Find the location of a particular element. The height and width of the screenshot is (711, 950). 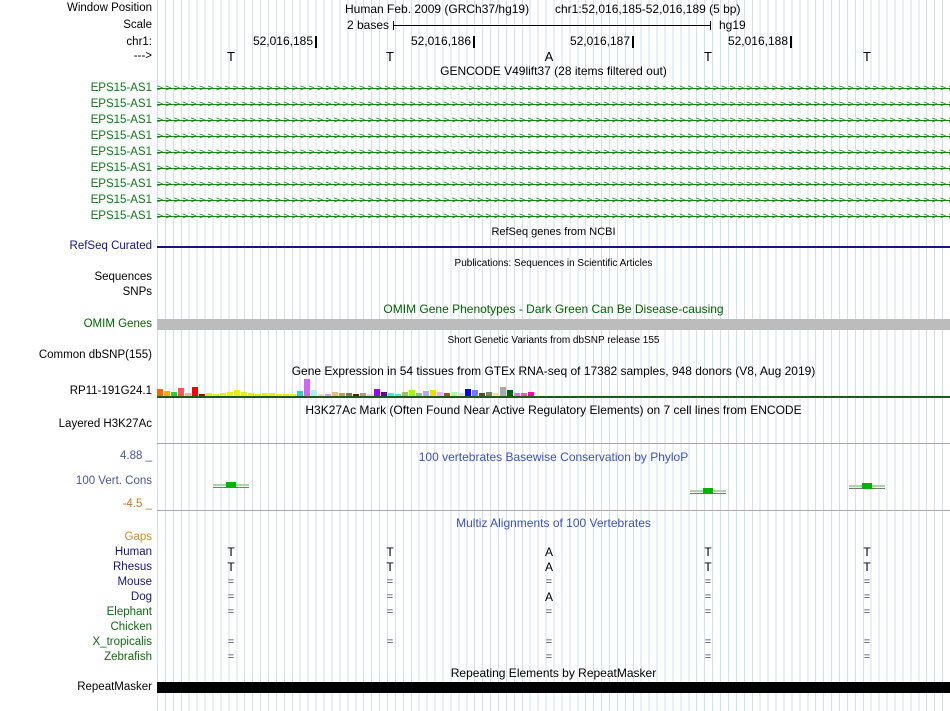

track-label-eps15-as1-3: EPS15-AS1 is located at coordinates (121, 120).